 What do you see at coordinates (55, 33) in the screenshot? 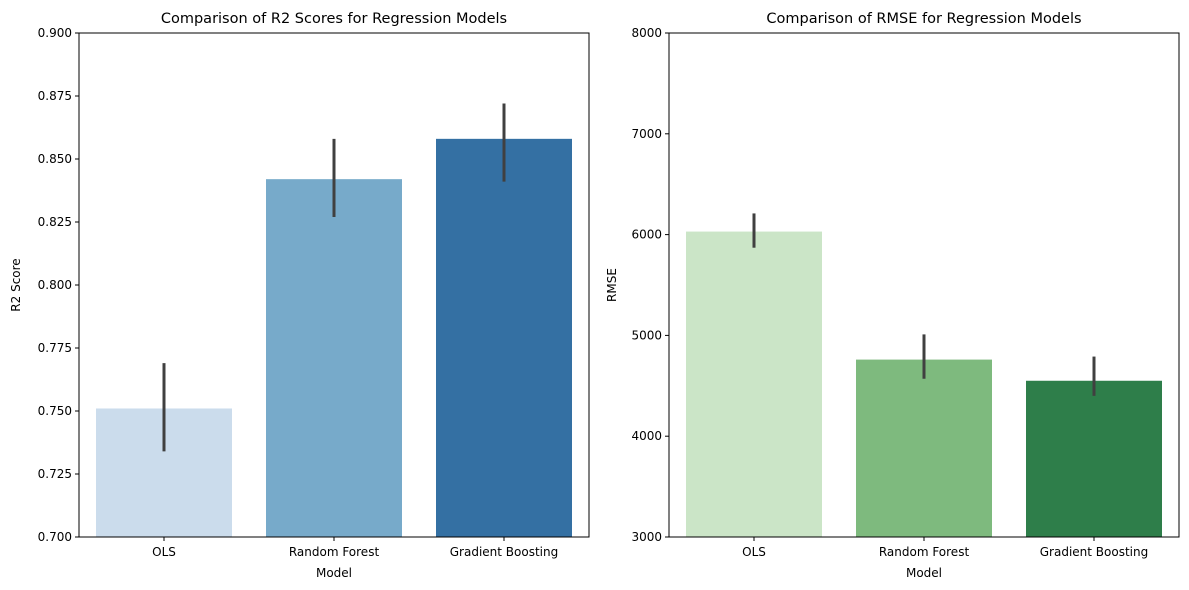
I see `r2-y-tick-label-8: 0.900` at bounding box center [55, 33].